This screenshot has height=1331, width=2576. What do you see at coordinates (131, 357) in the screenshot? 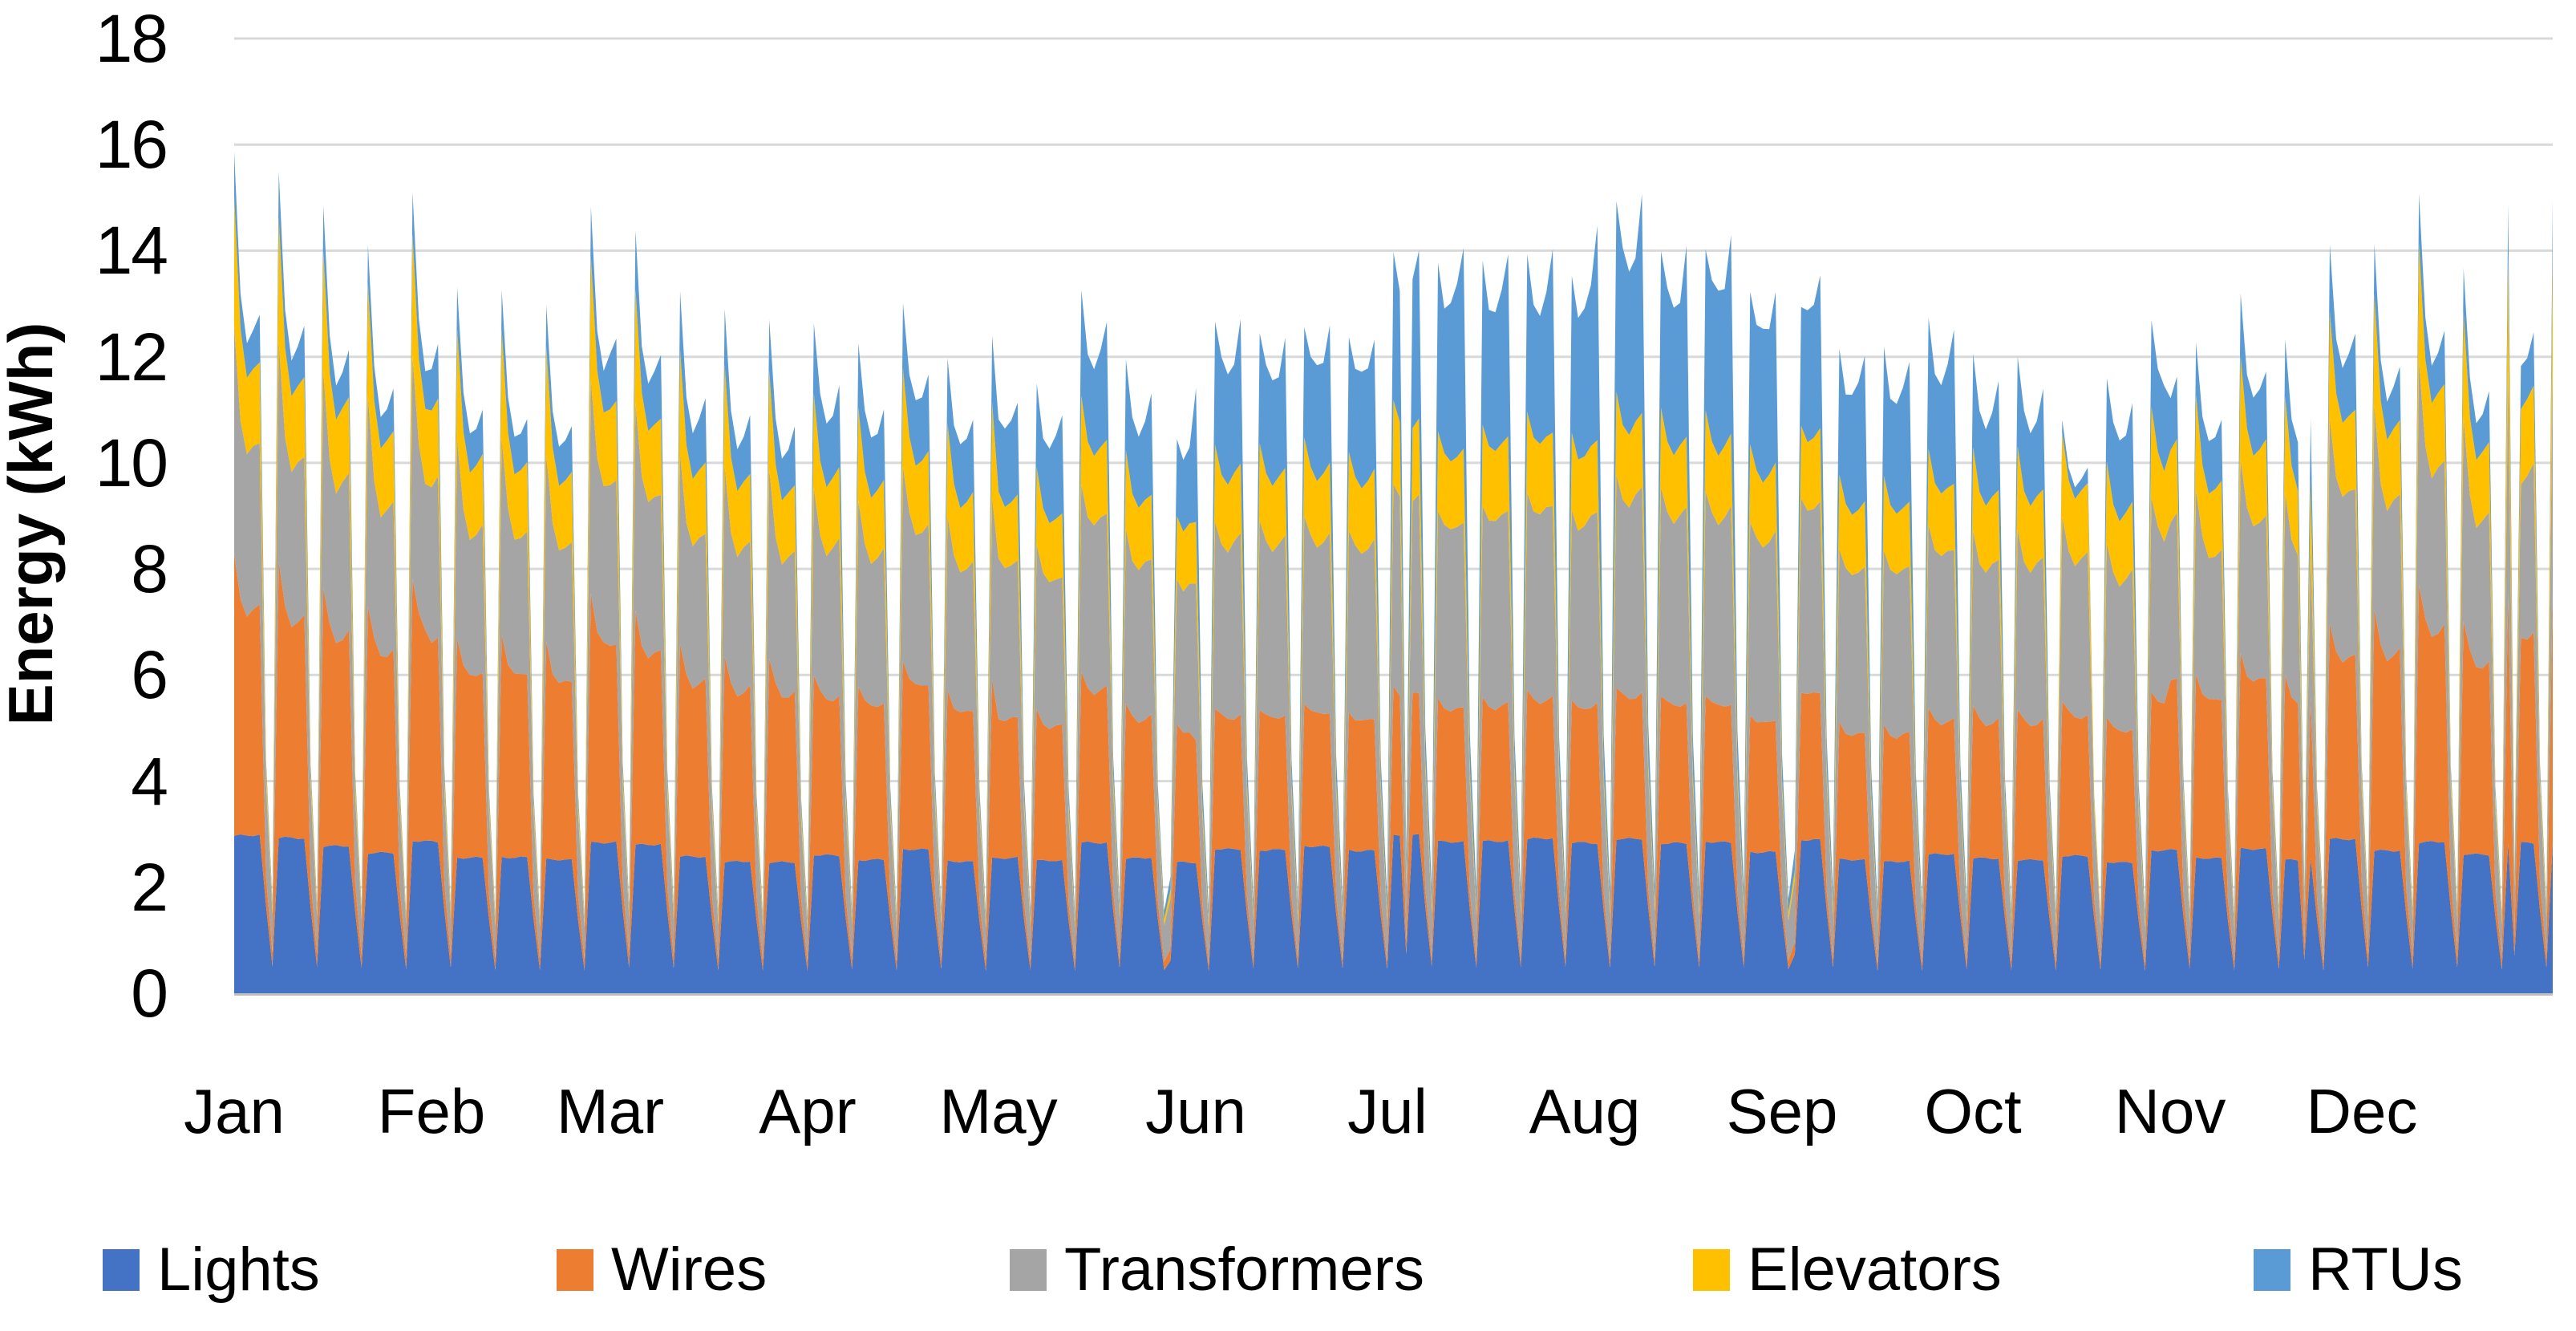
I see `y-tick-12: 12` at bounding box center [131, 357].